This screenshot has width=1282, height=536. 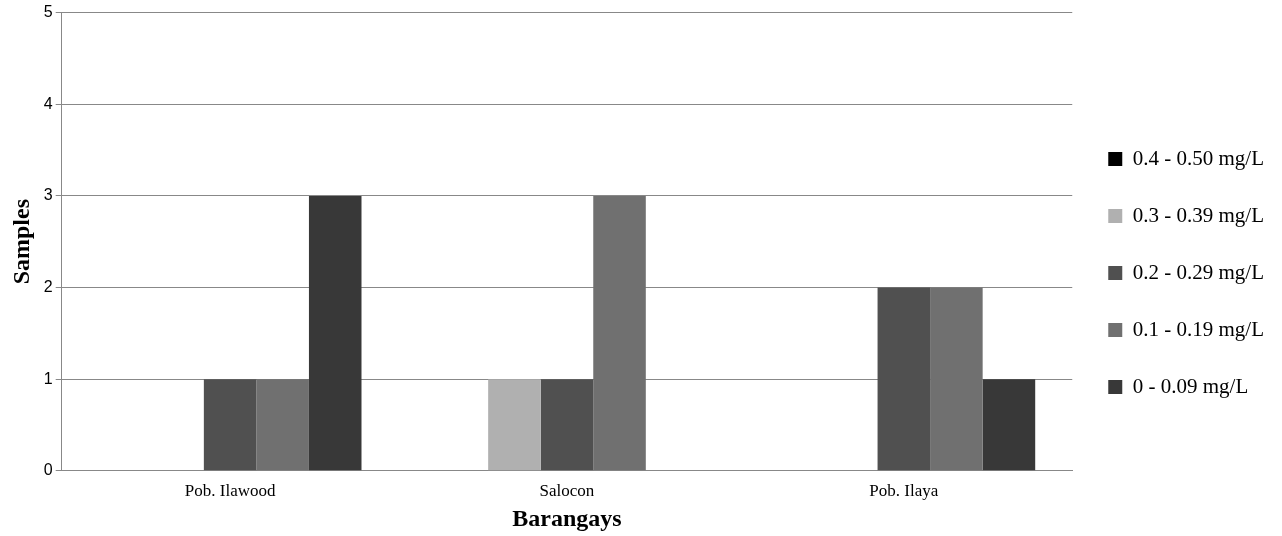 What do you see at coordinates (48, 103) in the screenshot?
I see `y-tick-label: 4` at bounding box center [48, 103].